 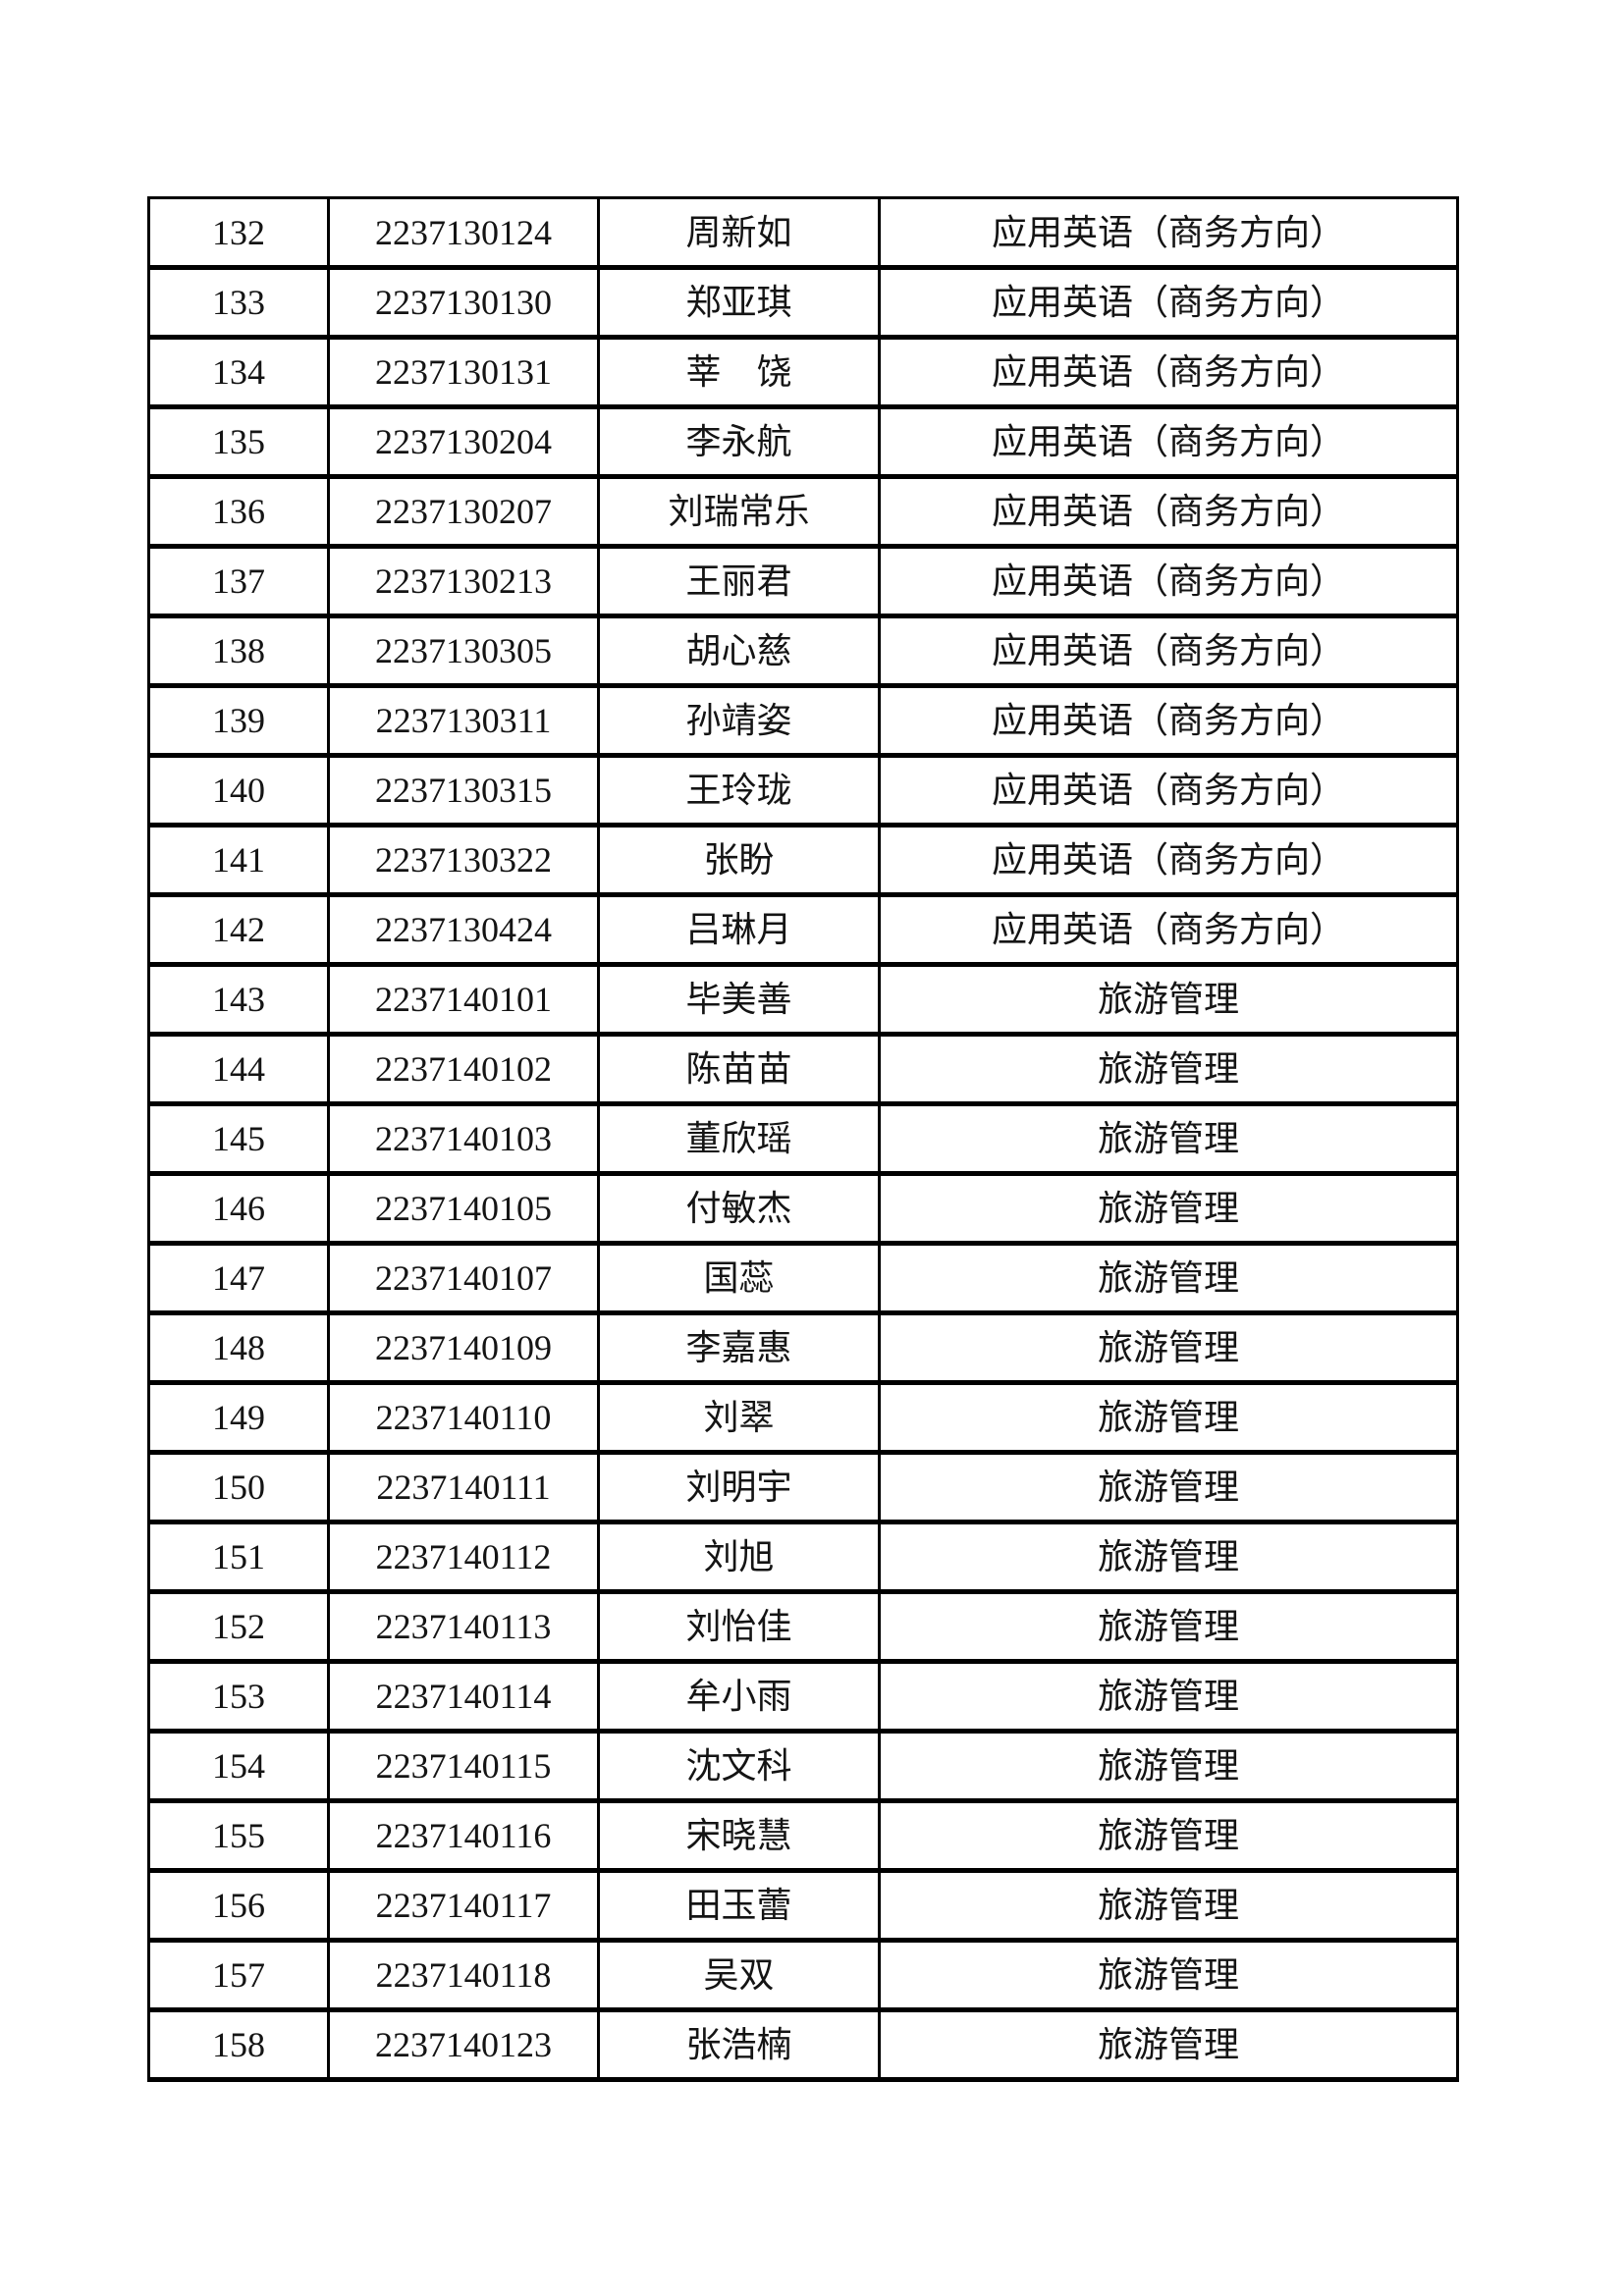 What do you see at coordinates (739, 1070) in the screenshot?
I see `cell-name: 陈苗苗` at bounding box center [739, 1070].